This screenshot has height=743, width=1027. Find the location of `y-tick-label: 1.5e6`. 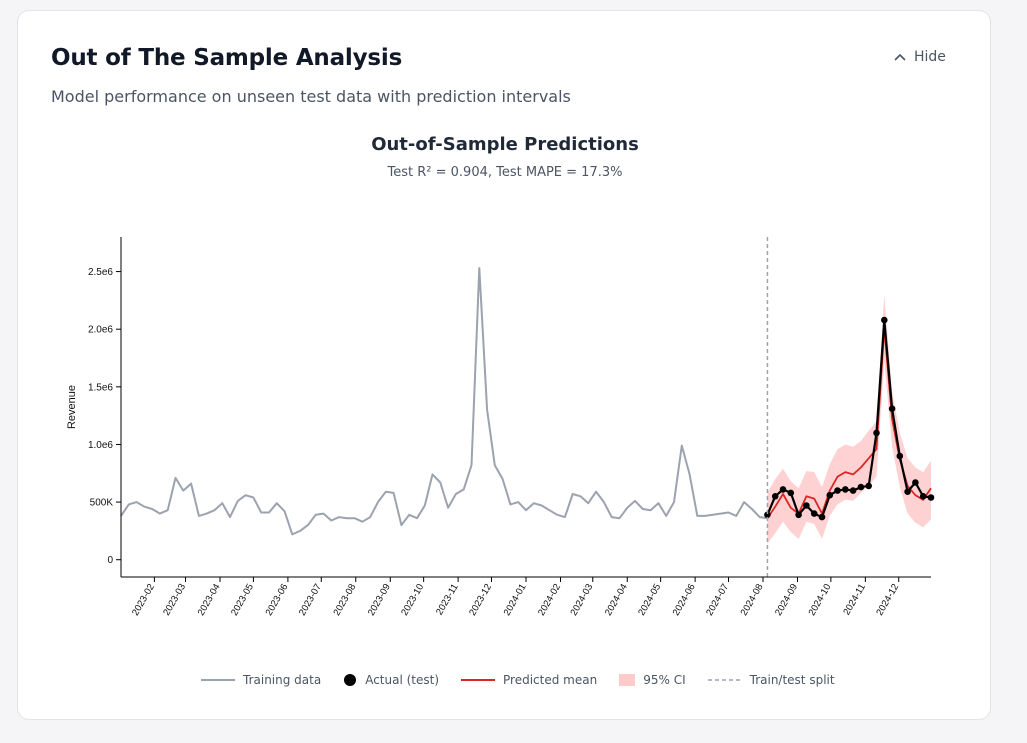

y-tick-label: 1.5e6 is located at coordinates (100, 387).